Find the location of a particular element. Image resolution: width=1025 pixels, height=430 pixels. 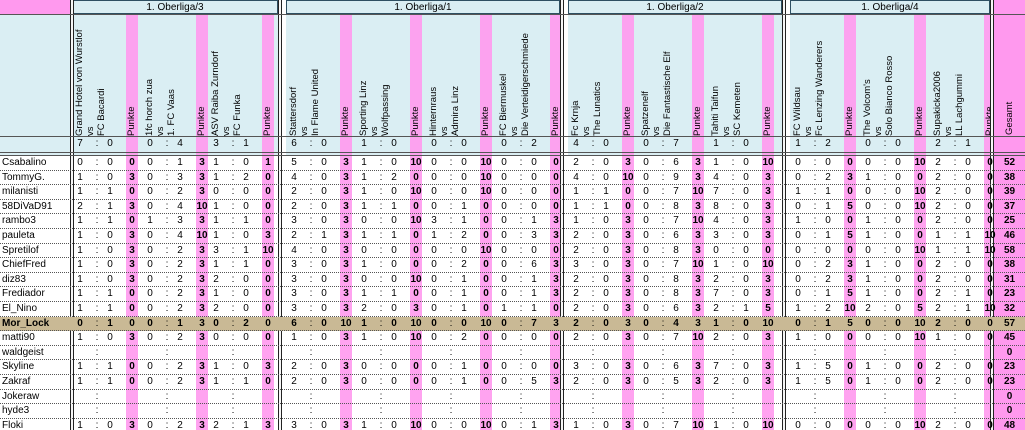

player-name: Jokeraw is located at coordinates (21, 396).